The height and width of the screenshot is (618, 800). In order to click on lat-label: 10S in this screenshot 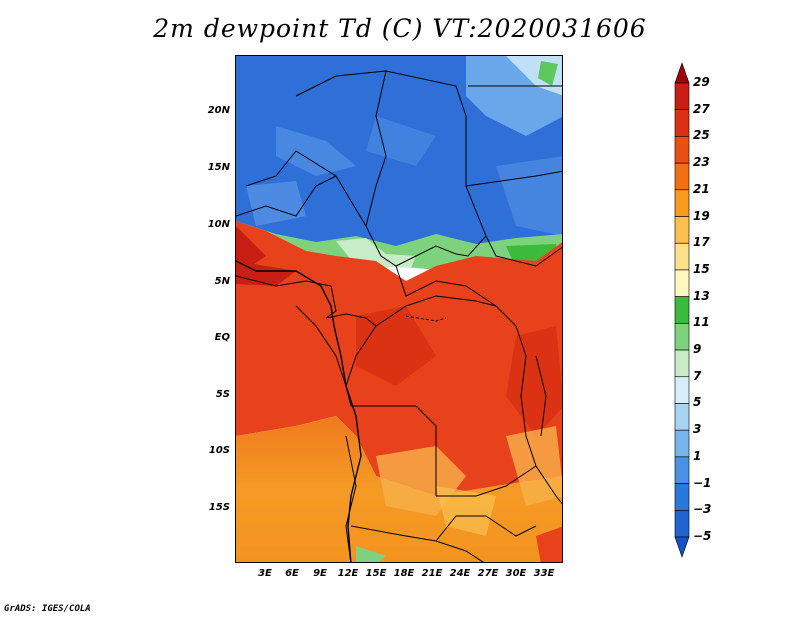, I will do `click(219, 450)`.